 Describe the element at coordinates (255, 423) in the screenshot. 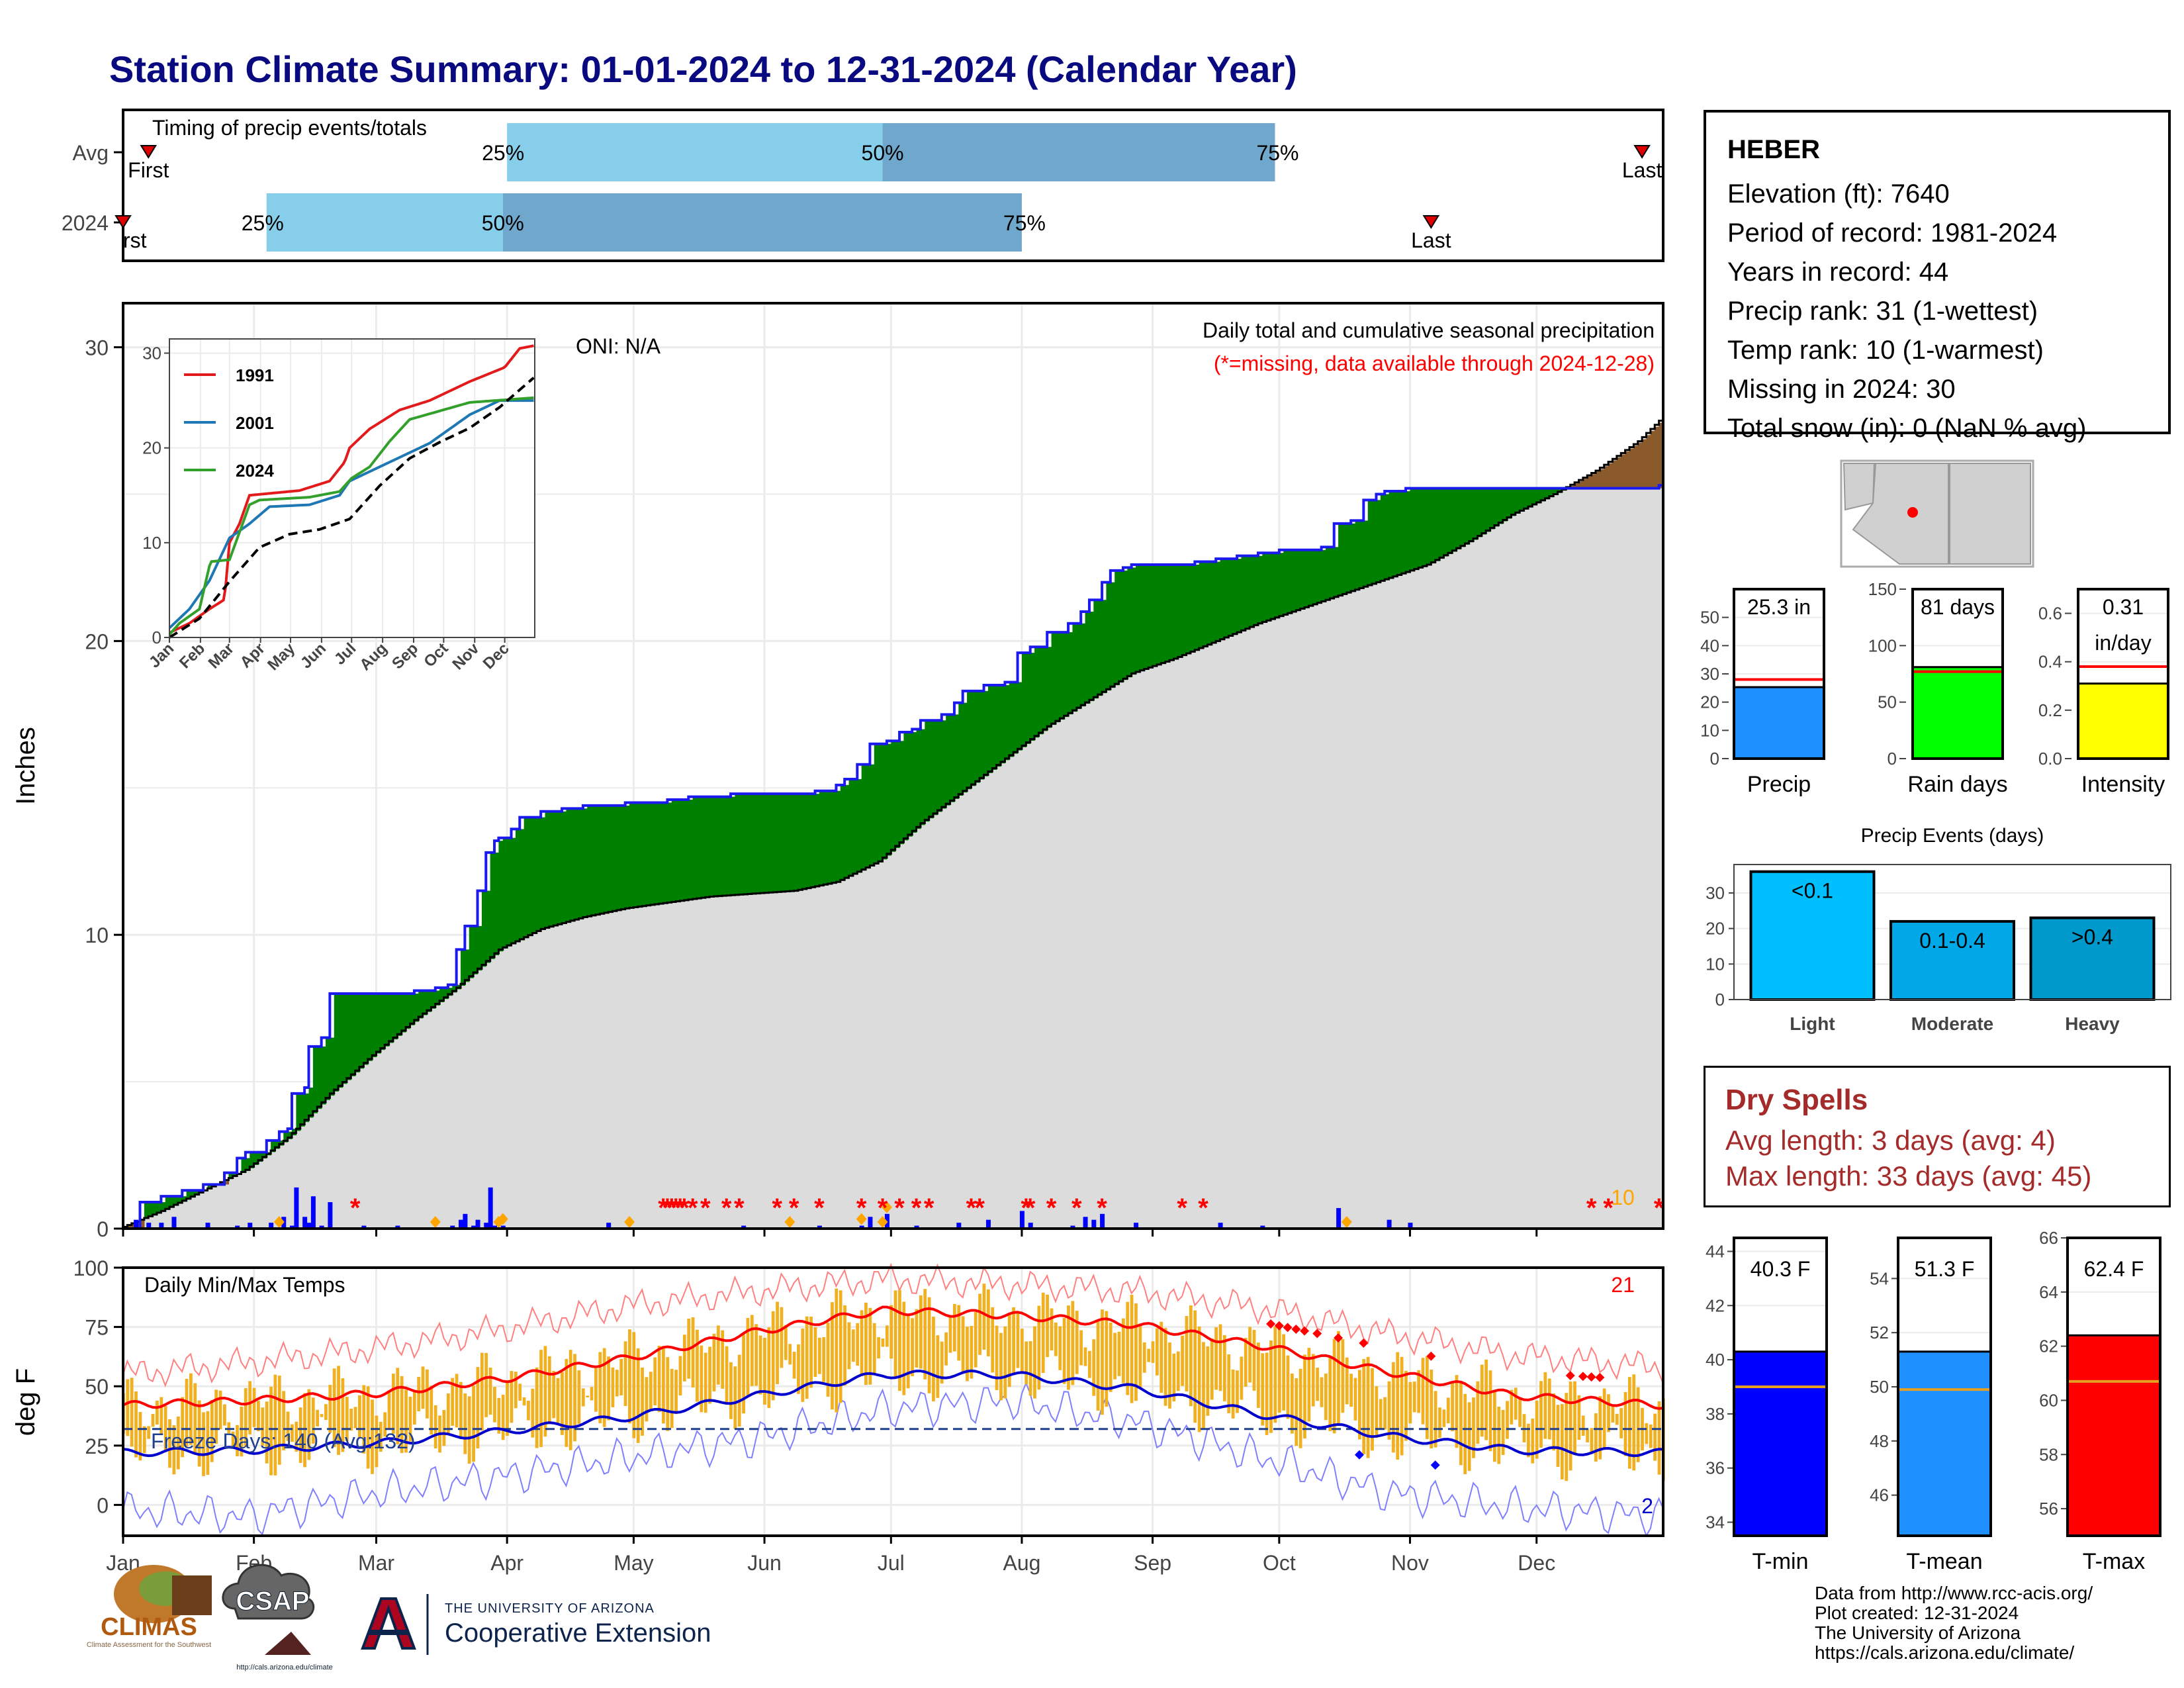

I see `inset-legend-label: 2001` at that location.